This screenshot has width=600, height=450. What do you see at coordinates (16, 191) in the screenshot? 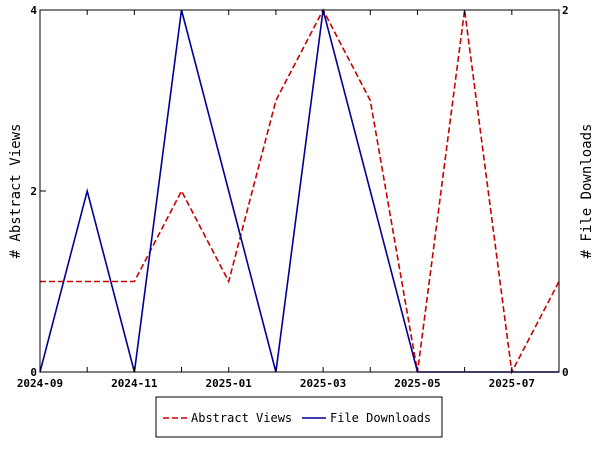
I see `left-axis-title: # Abstract Views` at bounding box center [16, 191].